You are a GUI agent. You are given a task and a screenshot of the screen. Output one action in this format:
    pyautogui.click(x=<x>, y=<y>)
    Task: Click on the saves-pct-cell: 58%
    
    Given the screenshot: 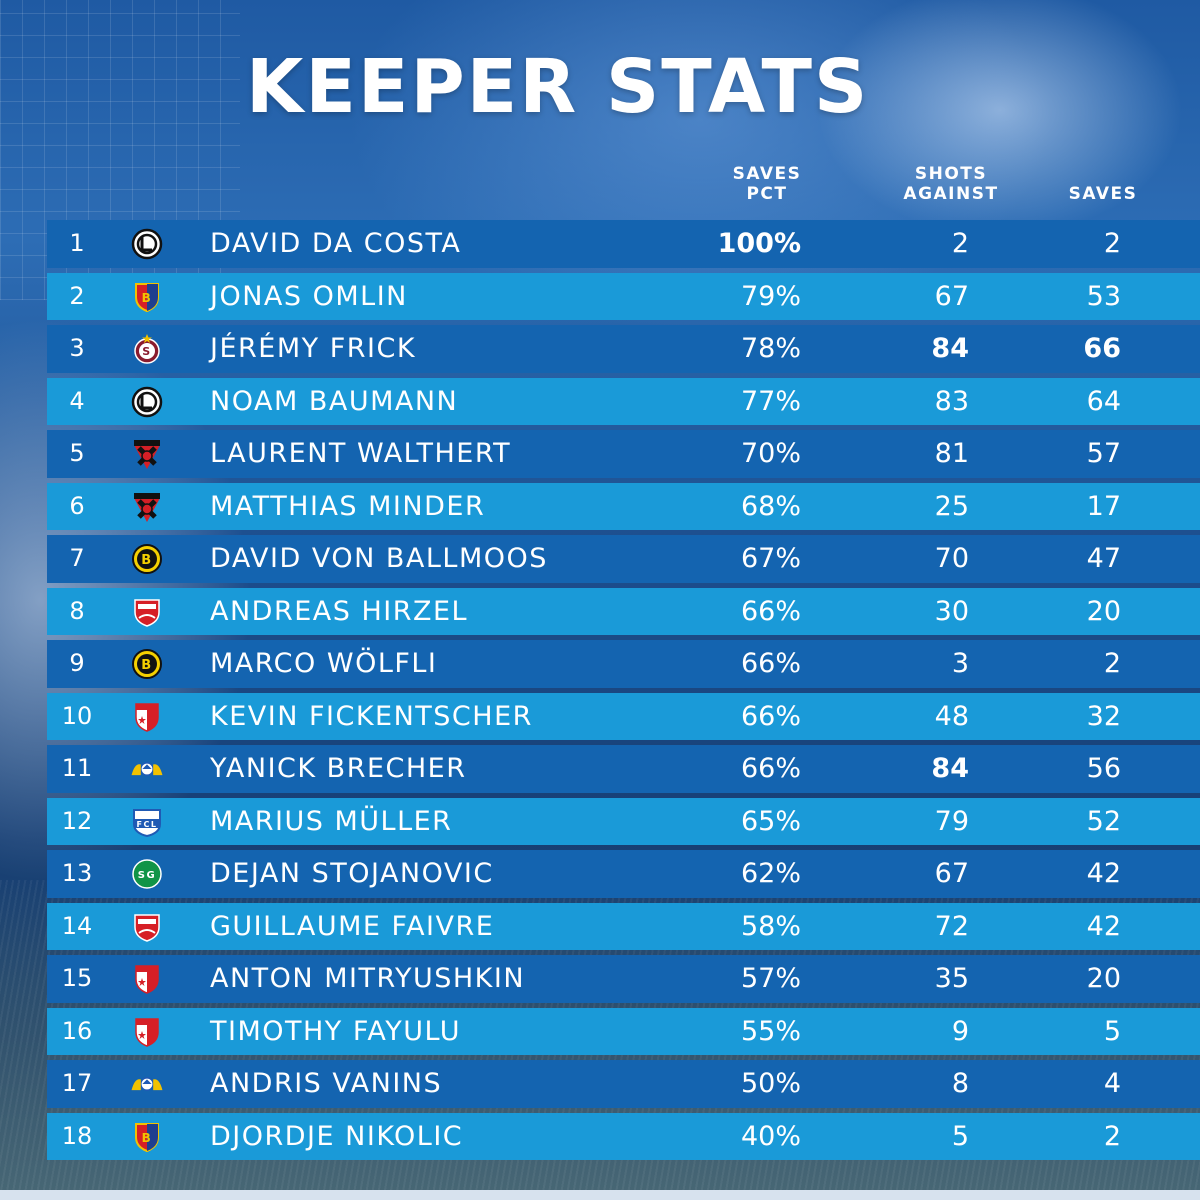 What is the action you would take?
    pyautogui.click(x=770, y=926)
    